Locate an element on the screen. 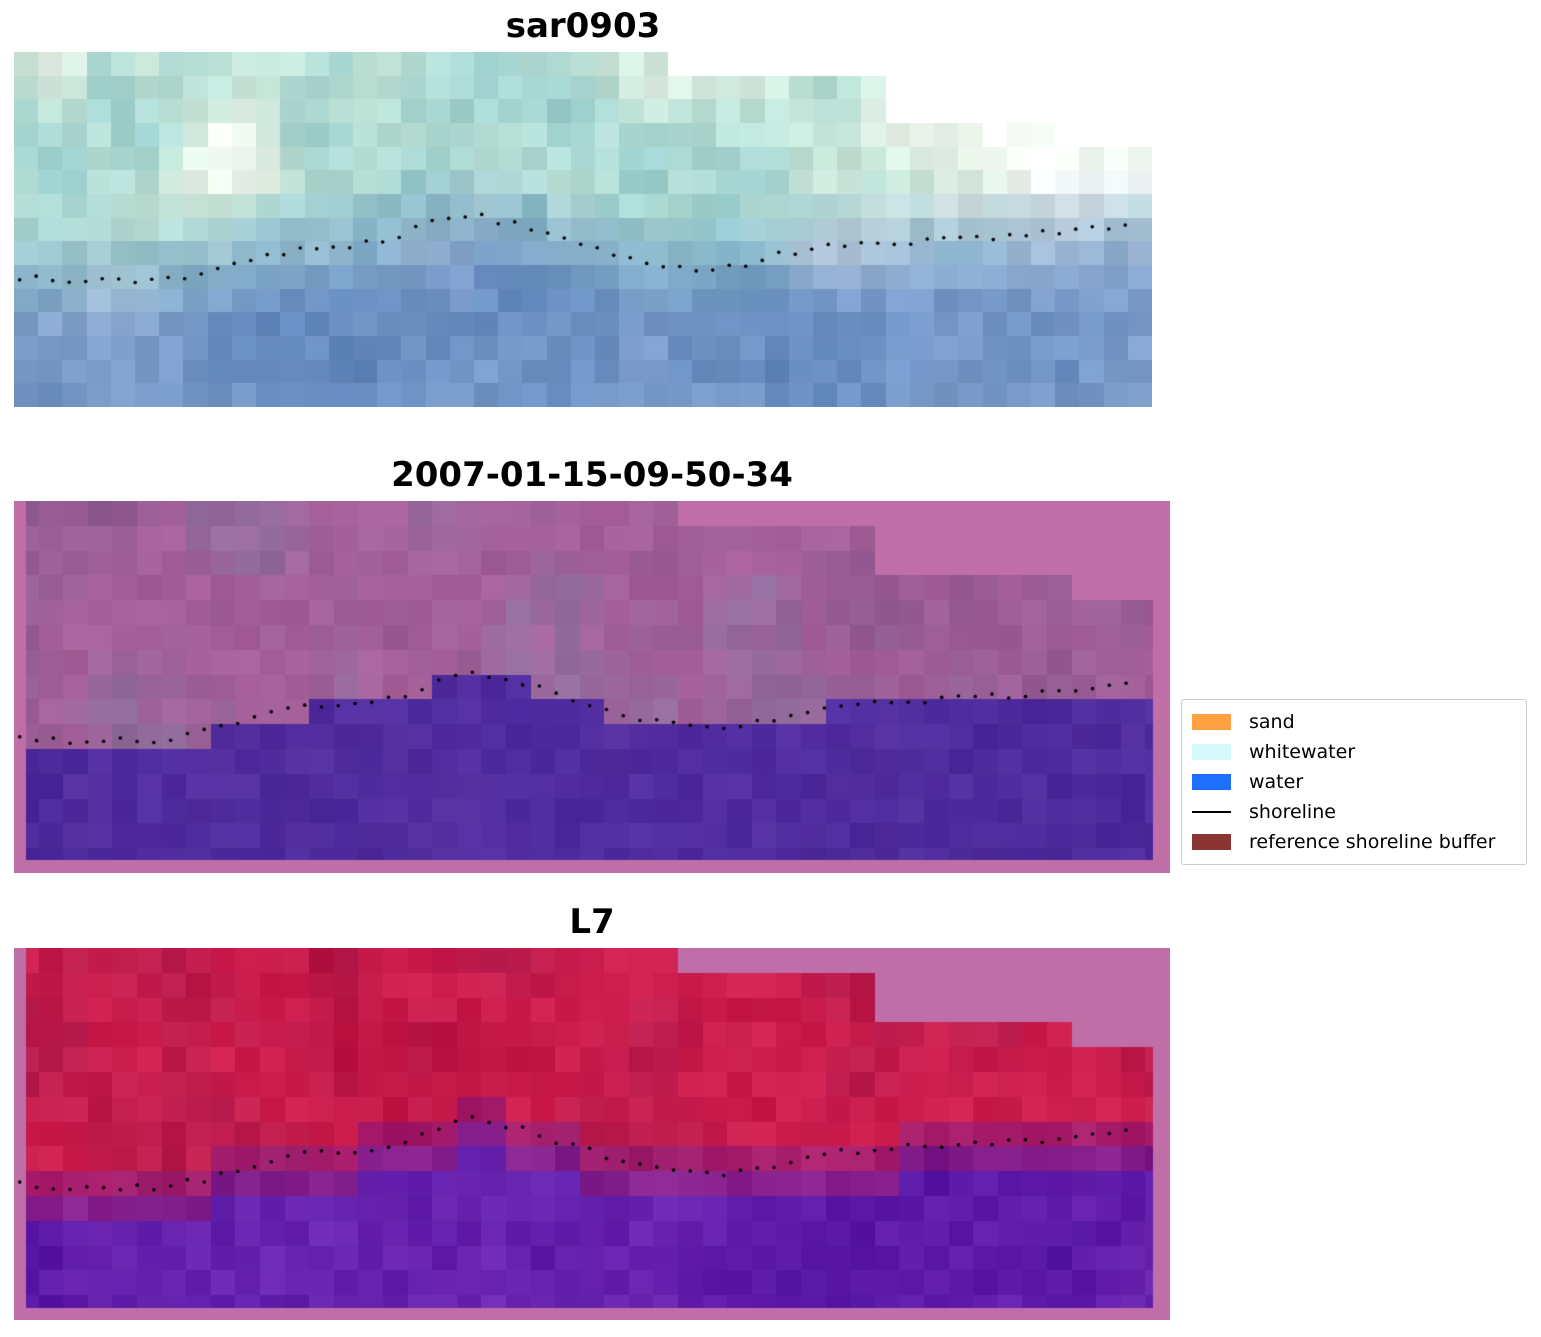 The image size is (1541, 1337). legend-label-shoreline: shoreline is located at coordinates (1292, 812).